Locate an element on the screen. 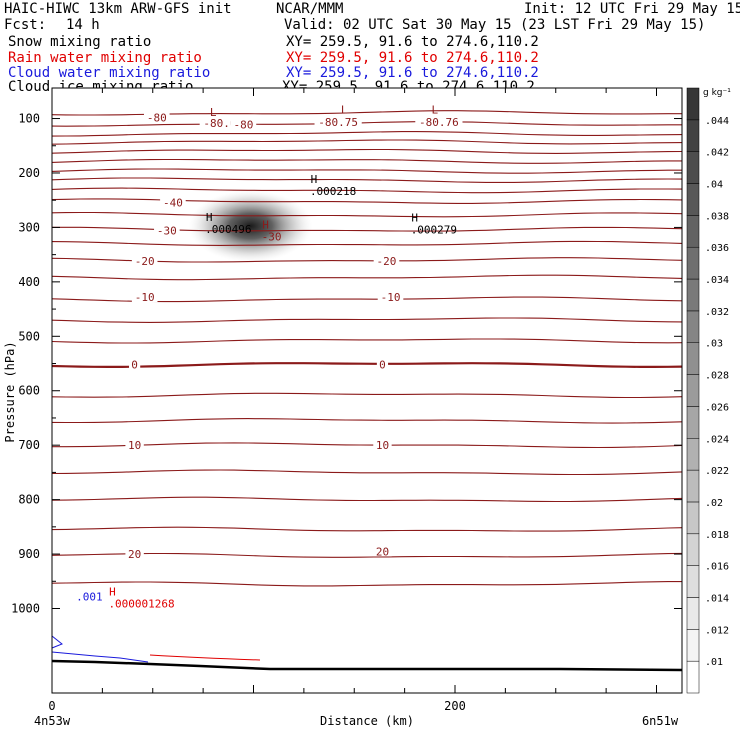  colorbar-tick-label: .014 is located at coordinates (717, 598).